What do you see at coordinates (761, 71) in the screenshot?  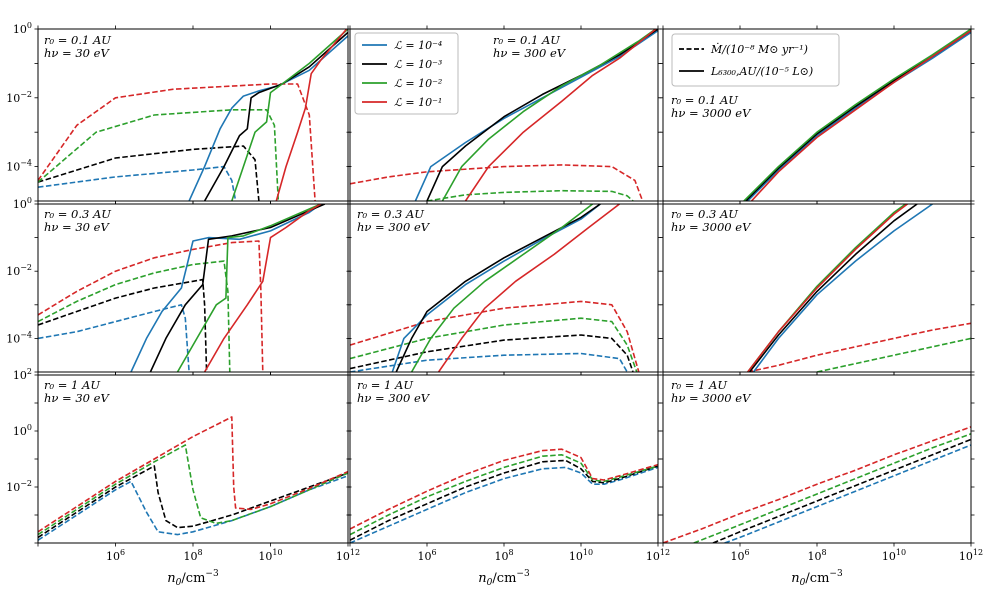 I see `legend-styles-label-1: L₆₃₀₀,AU/(10⁻⁵ L⊙)` at bounding box center [761, 71].